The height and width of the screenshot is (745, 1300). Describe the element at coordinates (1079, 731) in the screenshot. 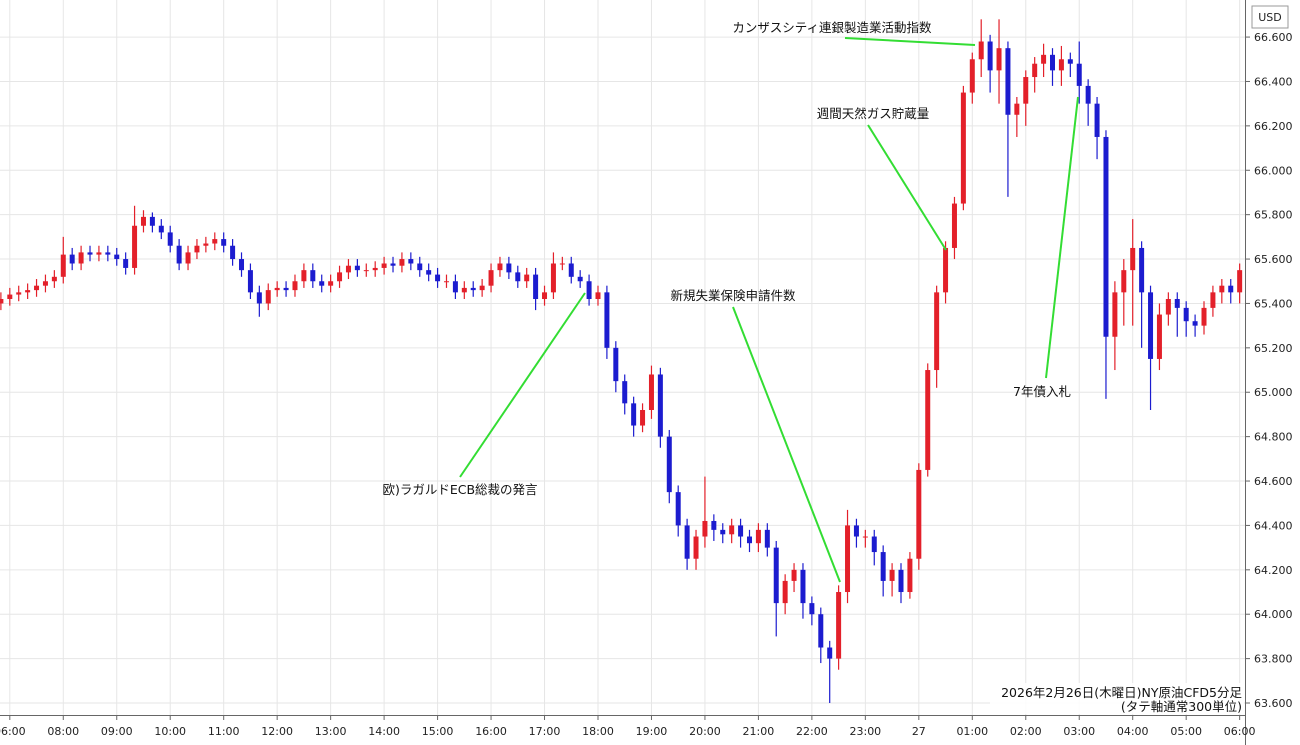

I see `x-tick-label: 03:00` at that location.